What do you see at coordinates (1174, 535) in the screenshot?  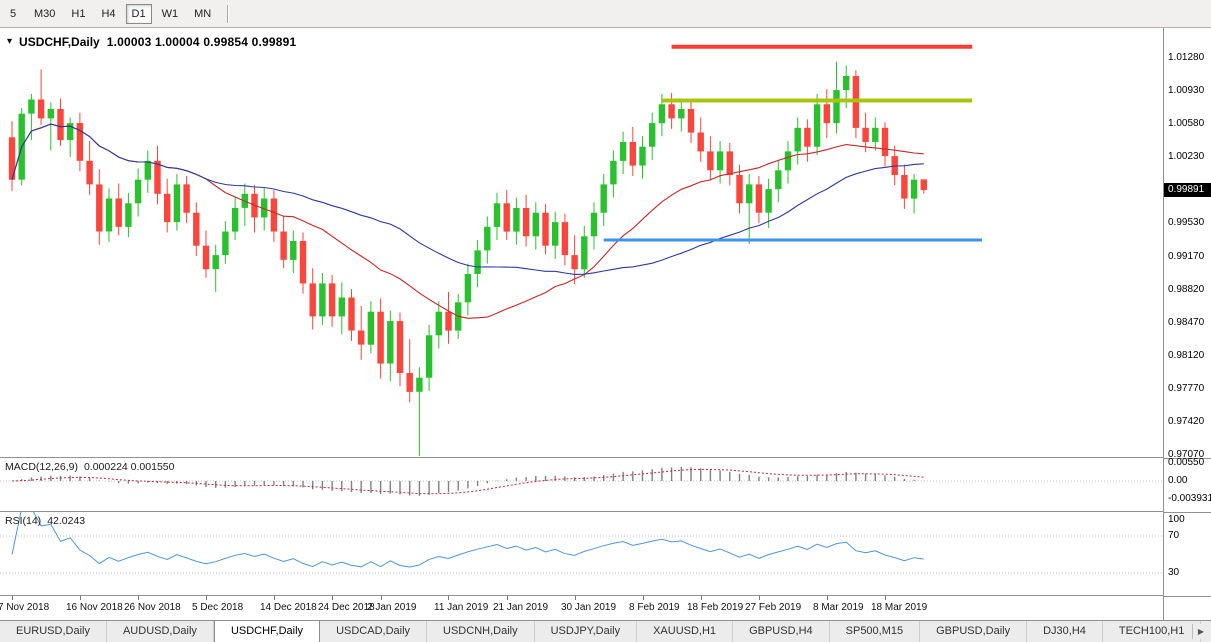 I see `rsi-axis-label: 70` at bounding box center [1174, 535].